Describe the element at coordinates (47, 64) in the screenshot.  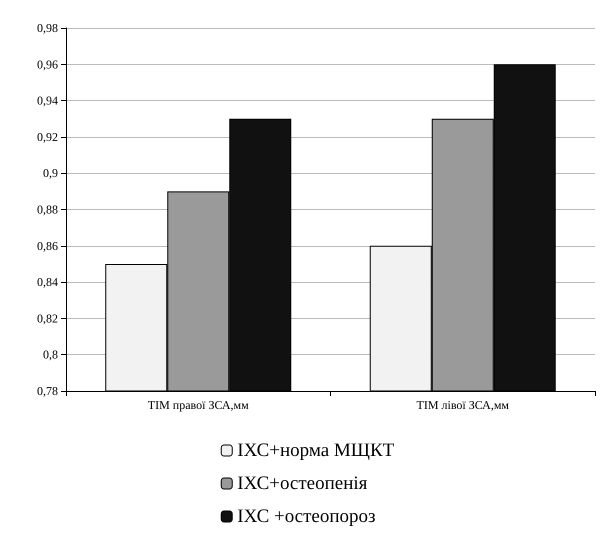
I see `y-tick-label: 0,96` at that location.